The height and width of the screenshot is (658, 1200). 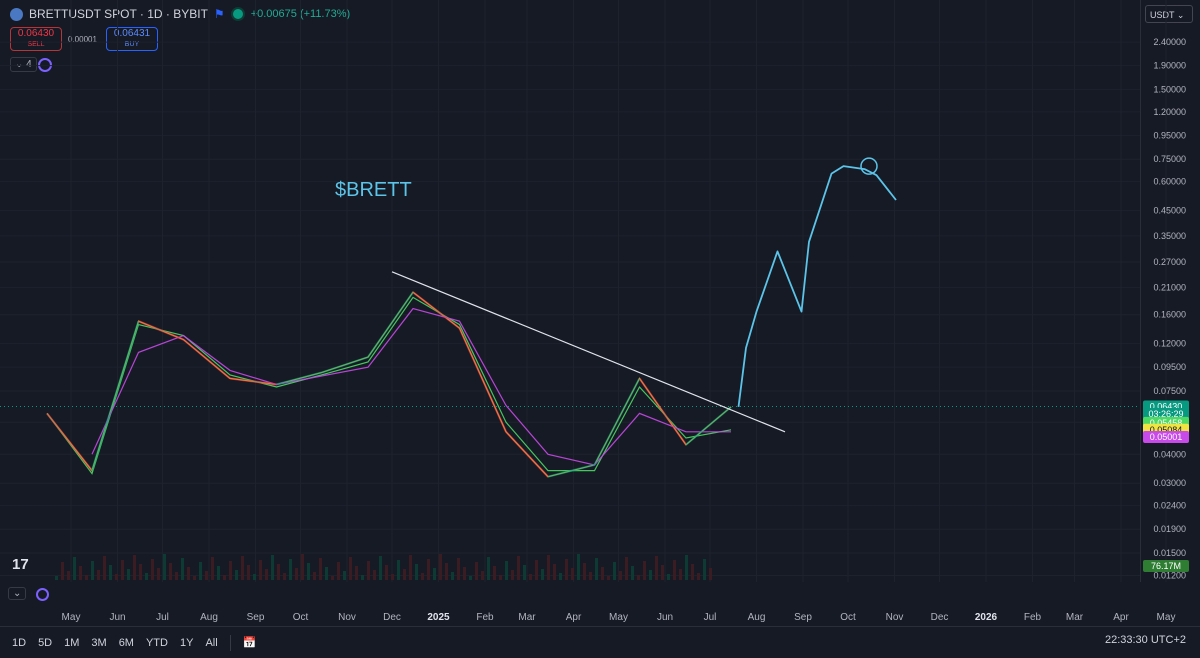 What do you see at coordinates (1166, 566) in the screenshot?
I see `volume-badge` at bounding box center [1166, 566].